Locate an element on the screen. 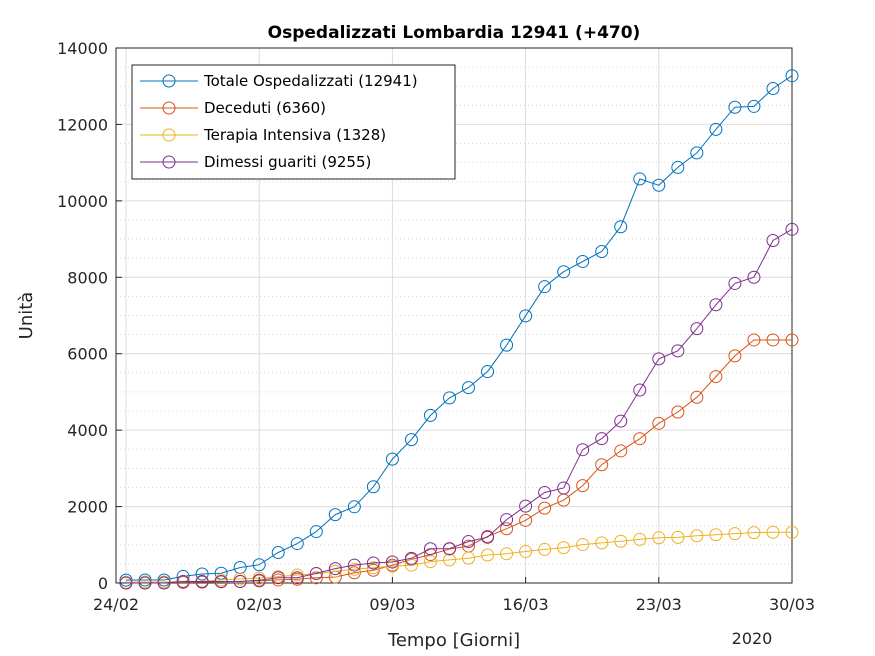  x-tick-label: 30/03 is located at coordinates (792, 604).